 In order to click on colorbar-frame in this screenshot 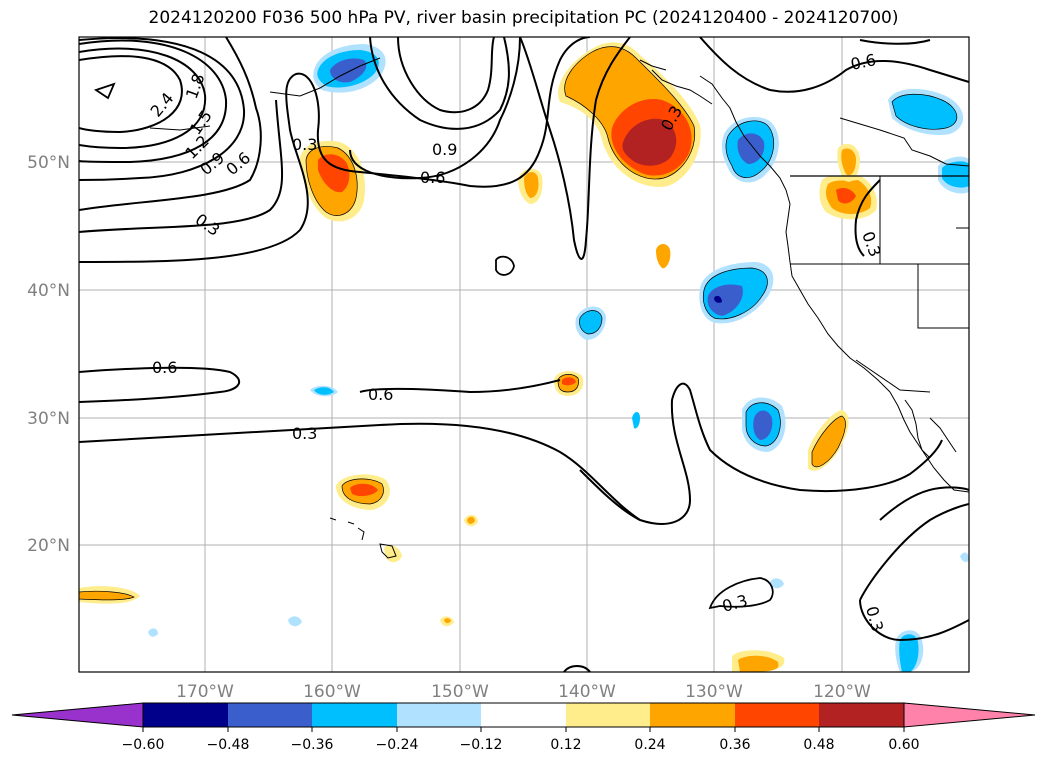, I will do `click(523, 715)`.